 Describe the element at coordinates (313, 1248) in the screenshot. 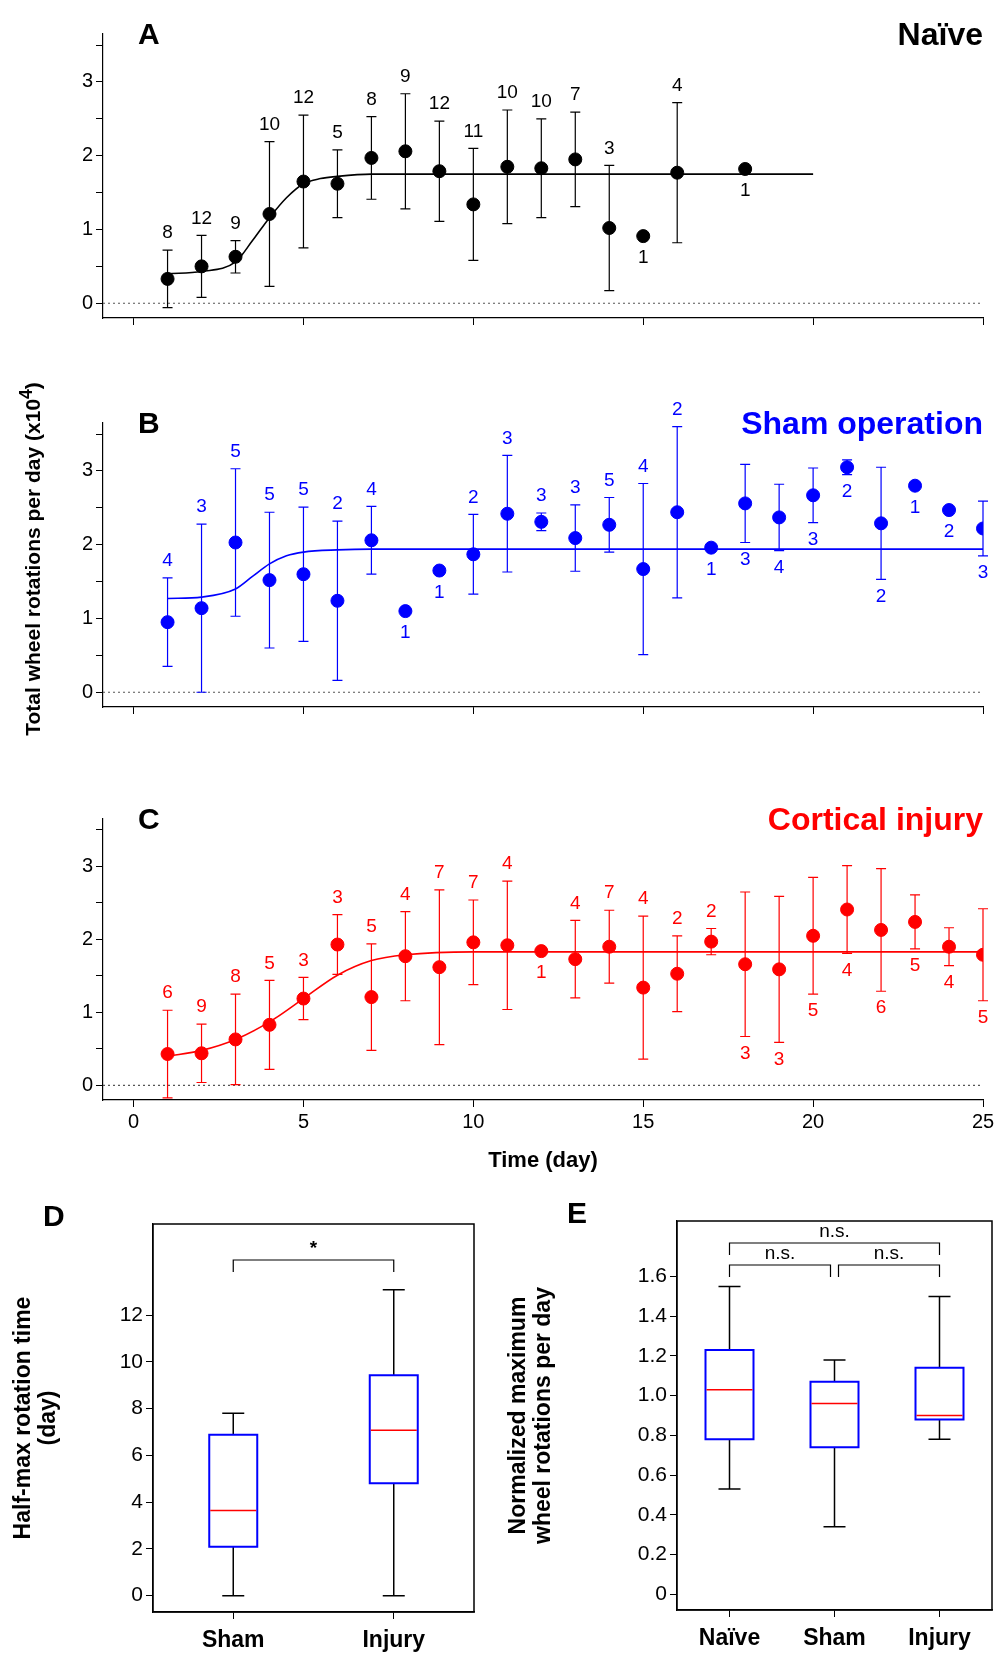

I see `annotation: *` at that location.